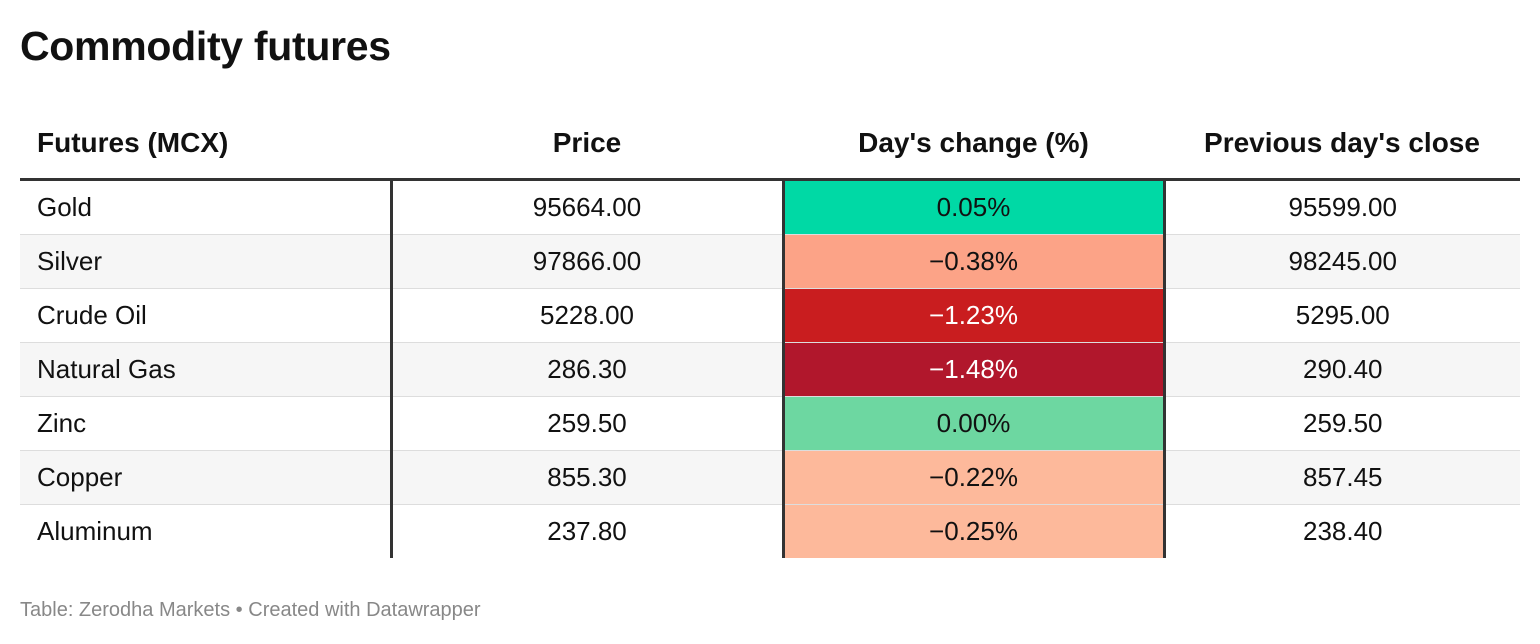 Image resolution: width=1540 pixels, height=644 pixels. I want to click on cell-price: 237.80, so click(588, 531).